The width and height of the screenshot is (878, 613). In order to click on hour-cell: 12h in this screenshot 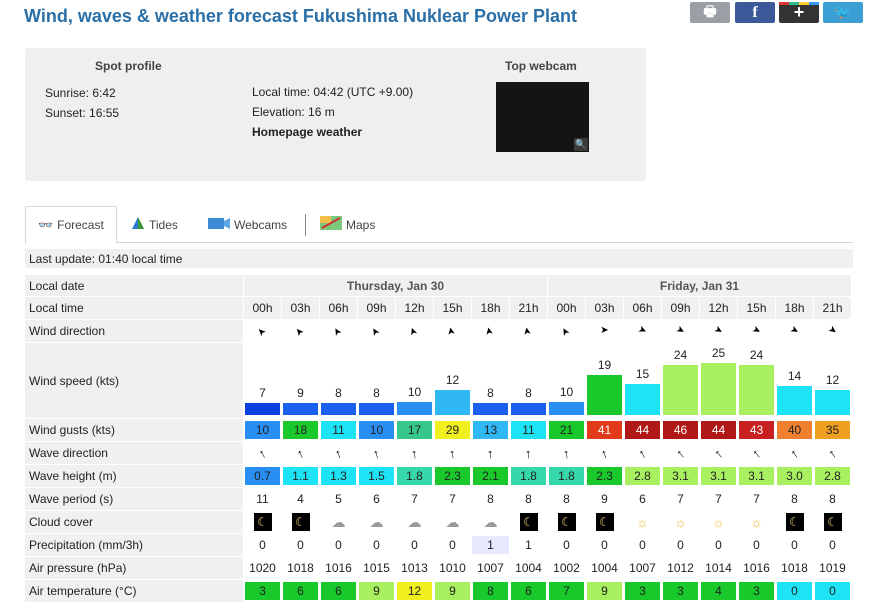, I will do `click(414, 308)`.